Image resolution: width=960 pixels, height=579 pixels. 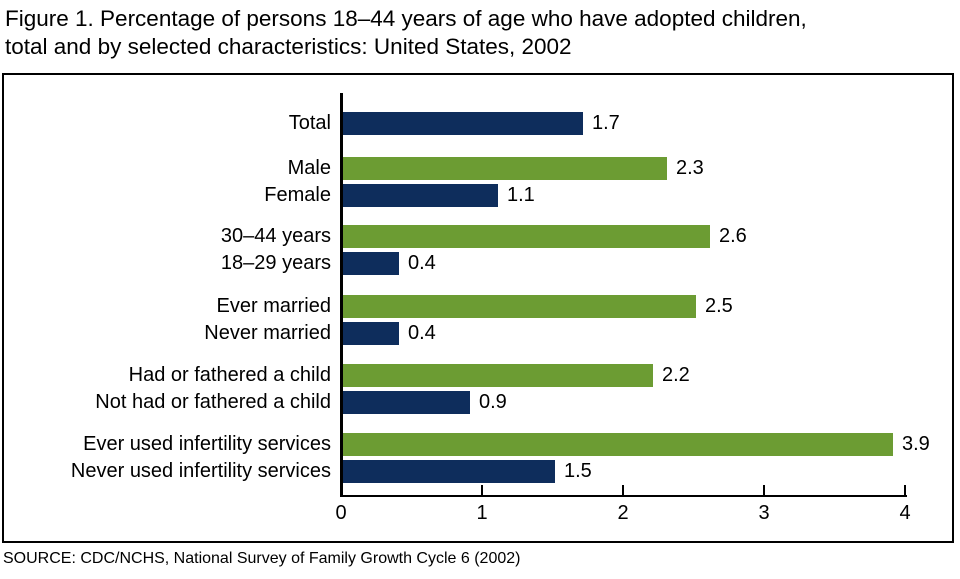 I want to click on category-label-not-had-or-fathered-a-child: Not had or fathered a child, so click(x=213, y=402).